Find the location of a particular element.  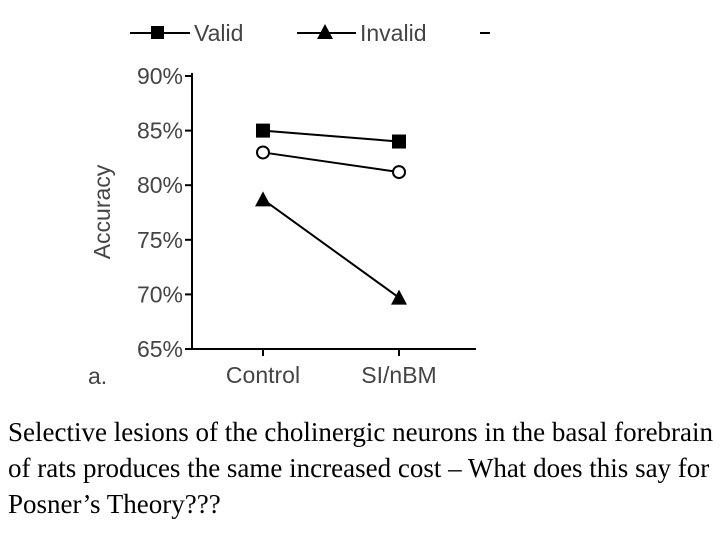

legend-label-invalid: Invalid is located at coordinates (393, 33).